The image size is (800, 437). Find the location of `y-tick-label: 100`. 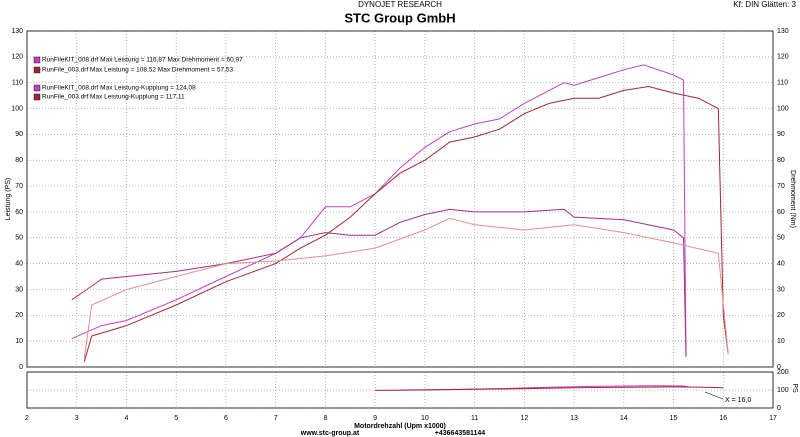

y-tick-label: 100 is located at coordinates (17, 108).